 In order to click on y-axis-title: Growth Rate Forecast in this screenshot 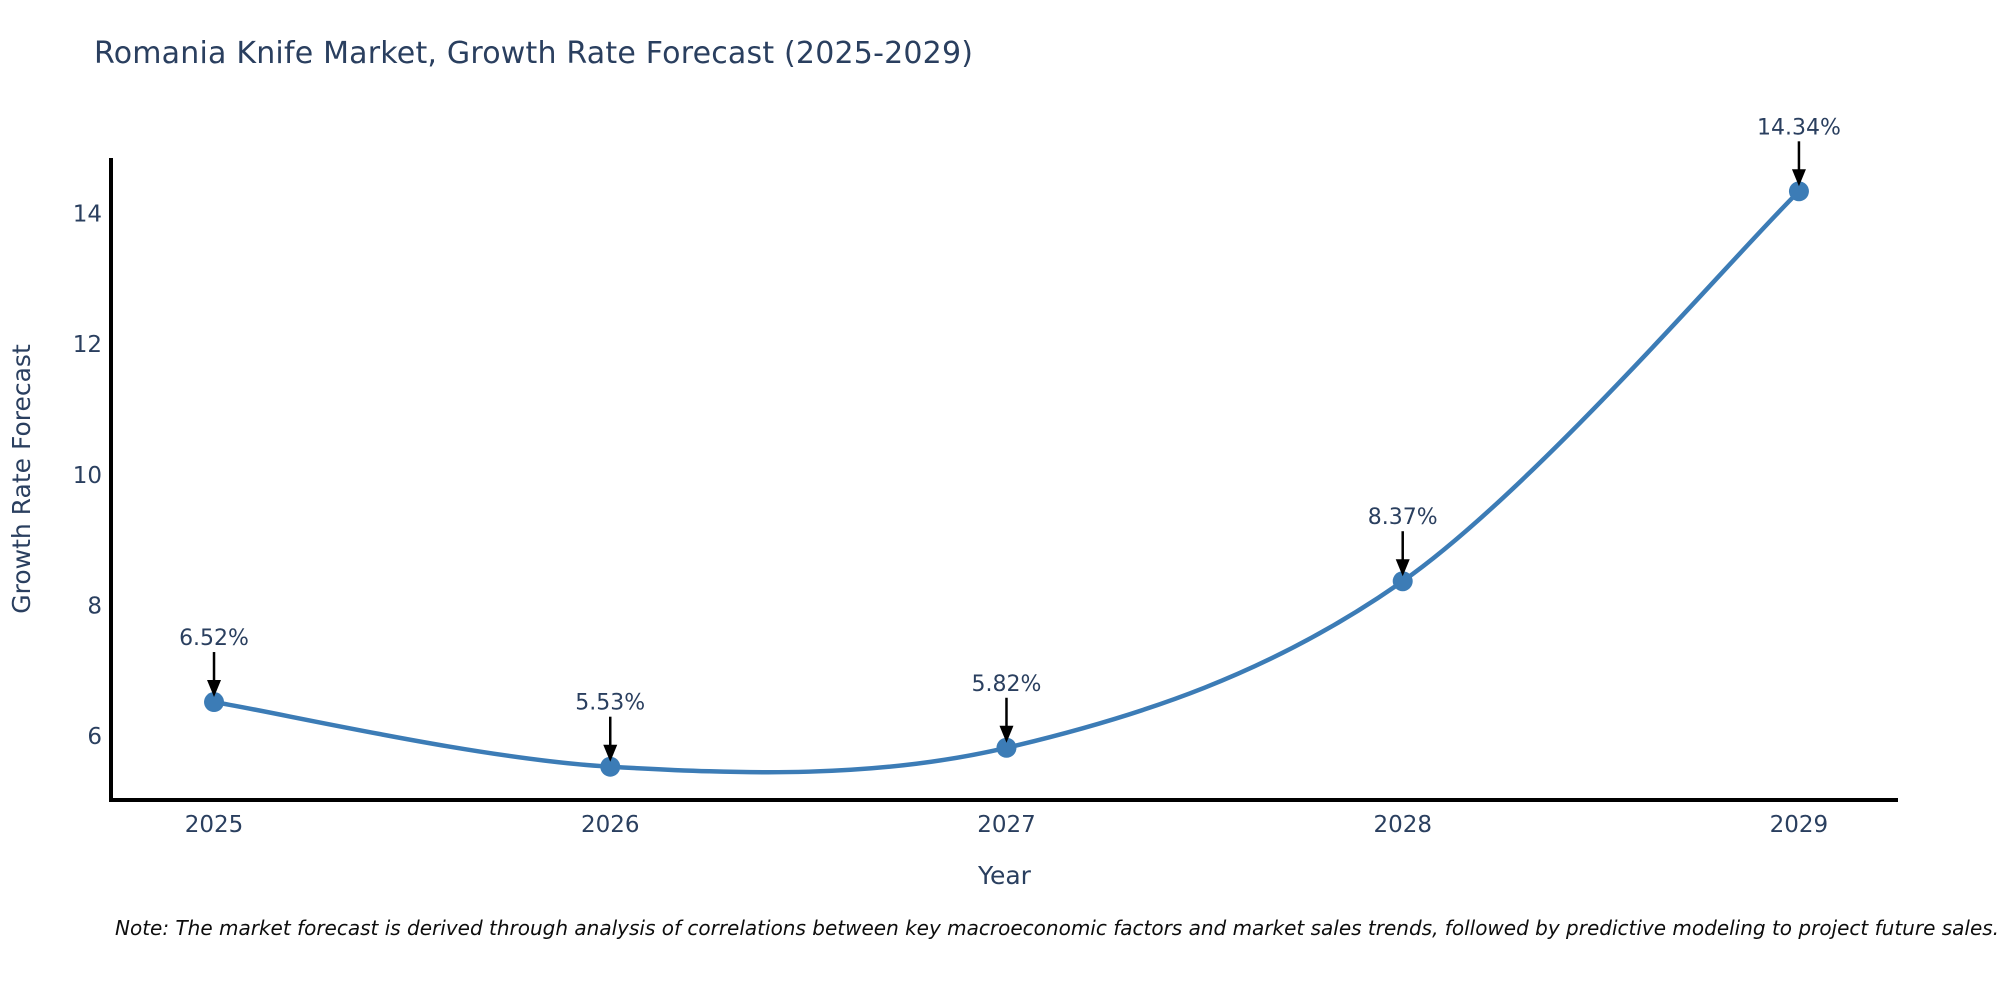, I will do `click(21, 479)`.